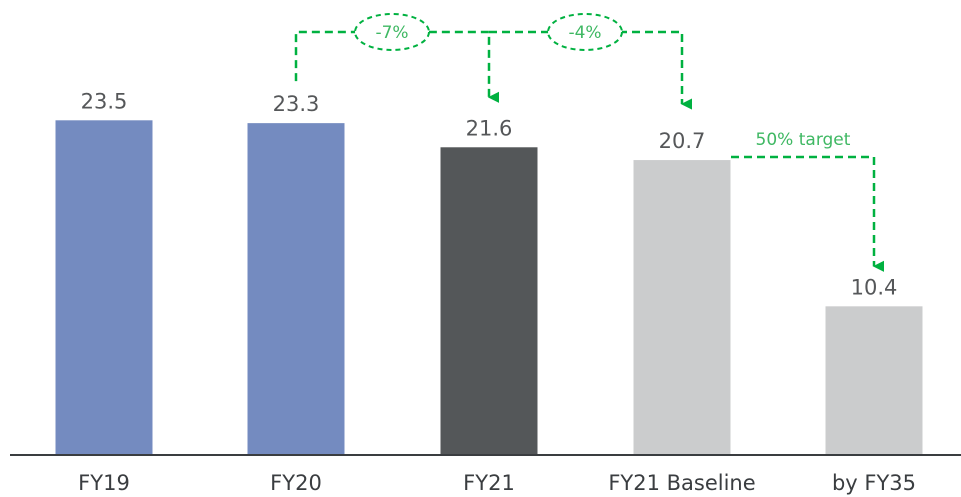 The height and width of the screenshot is (497, 961). I want to click on badge-minus-4-percent: -4%, so click(584, 33).